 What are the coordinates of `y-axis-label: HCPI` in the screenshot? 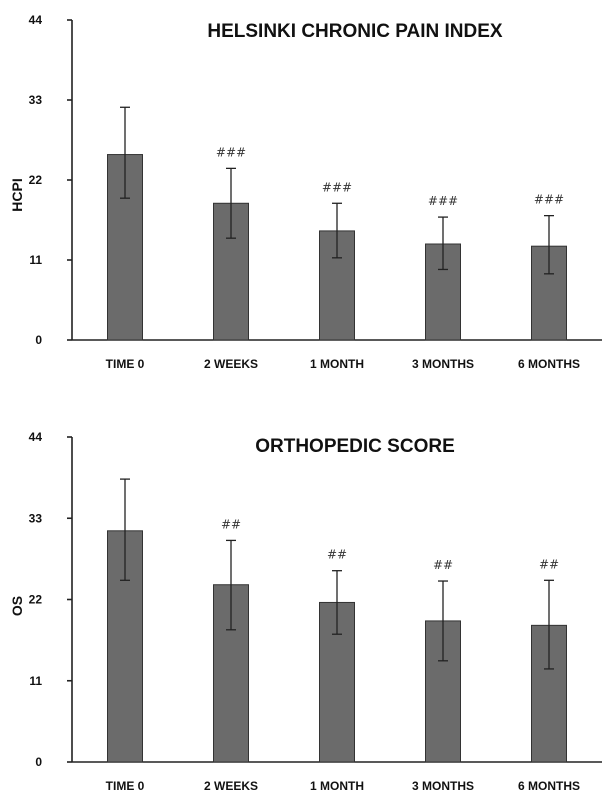 It's located at (17, 194).